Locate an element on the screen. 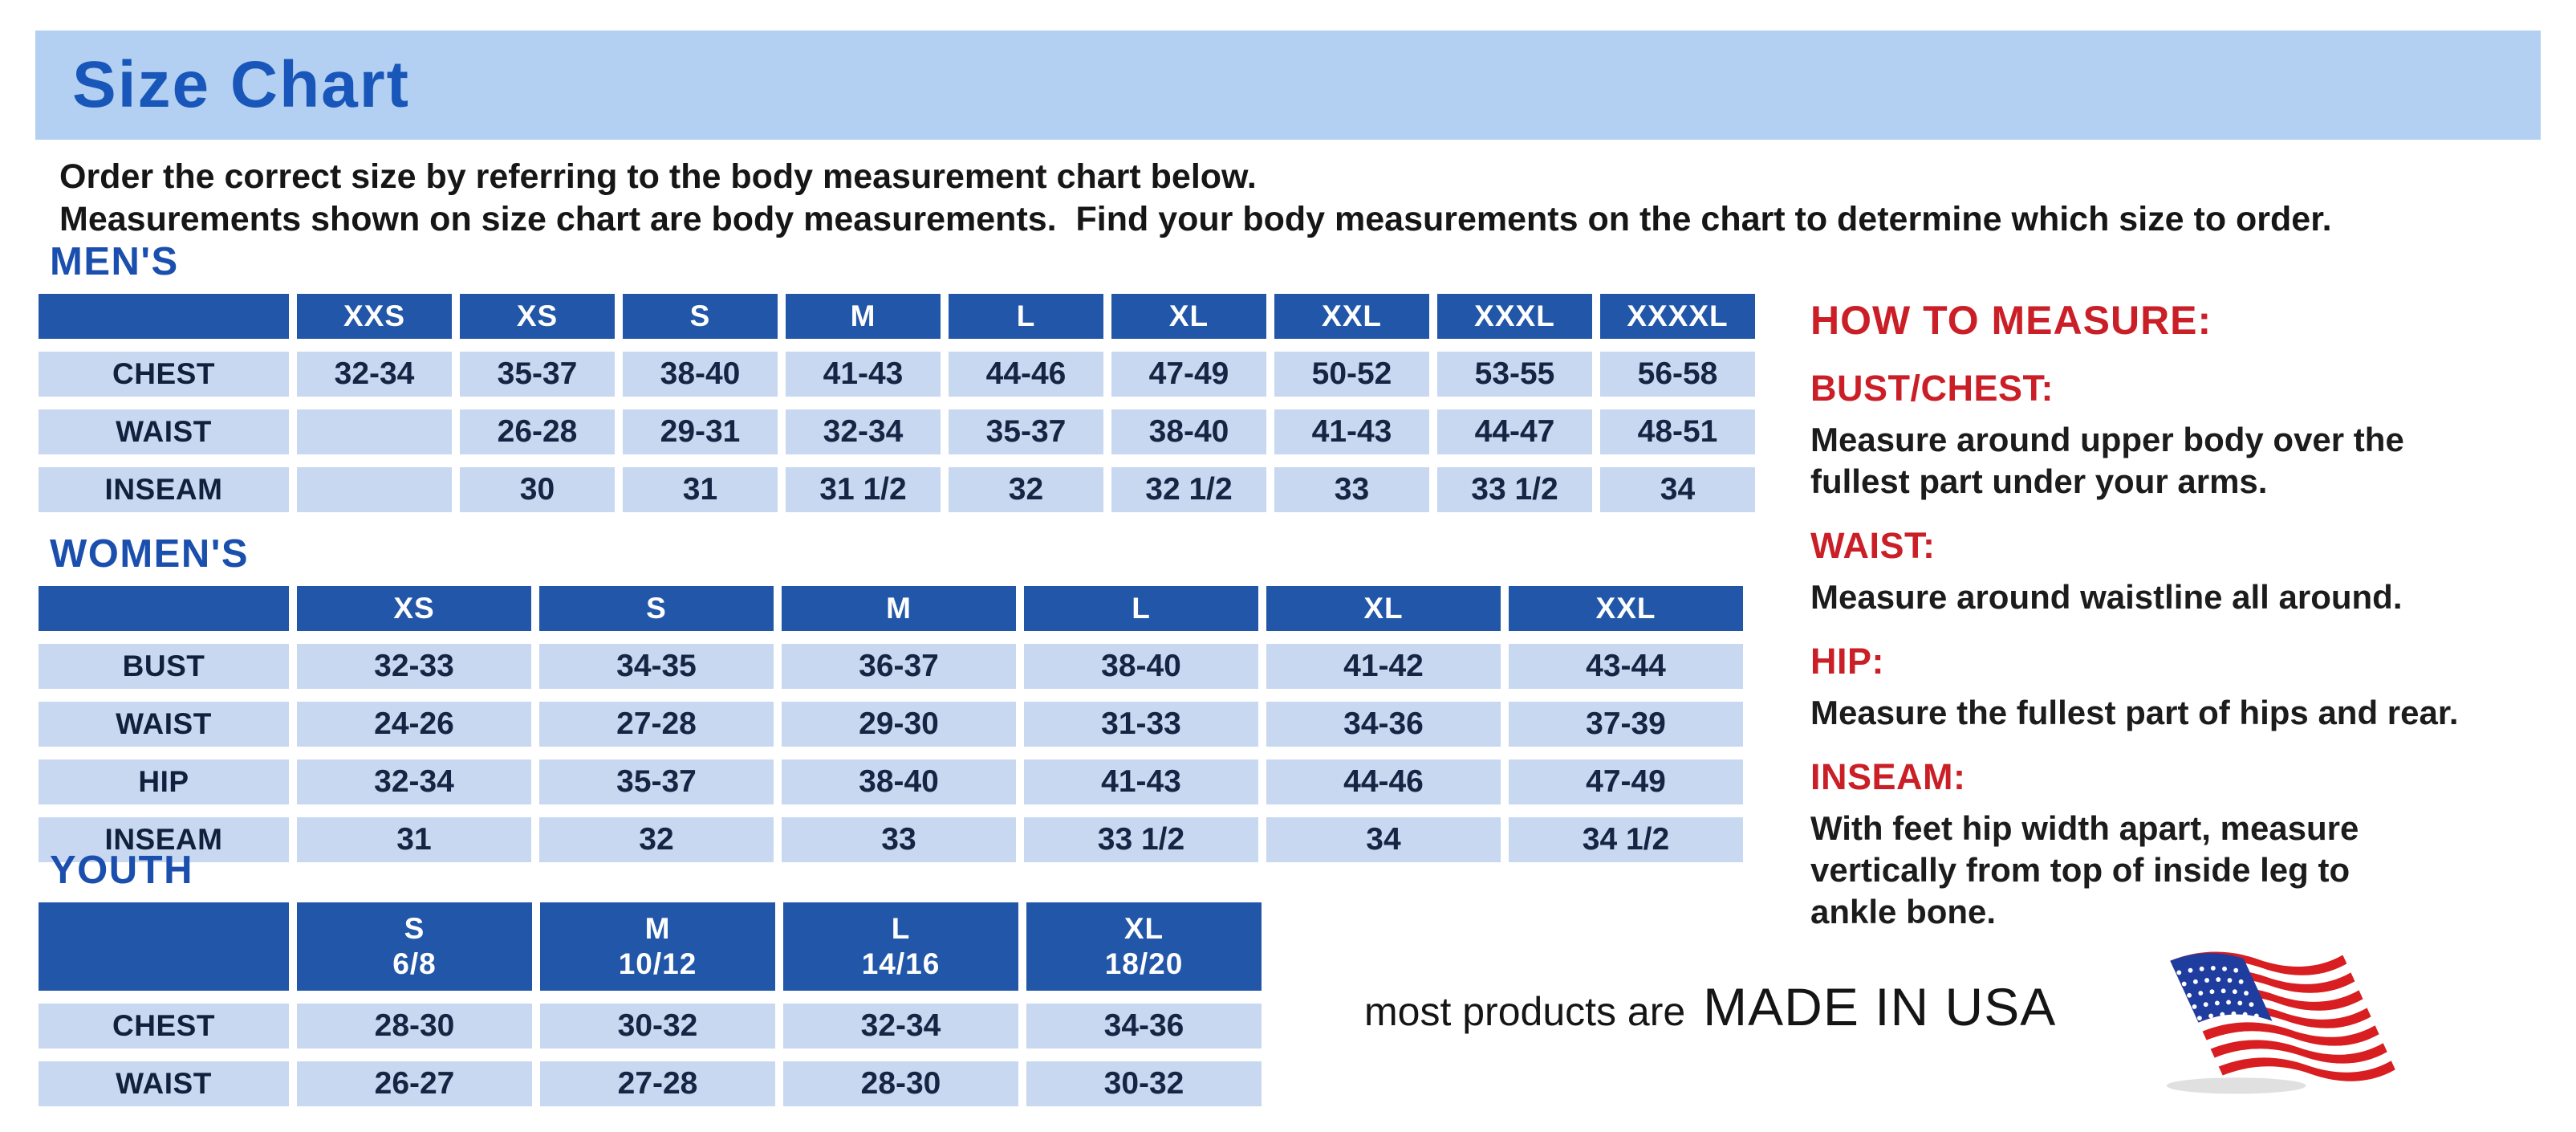 The image size is (2576, 1132). size-value-cell: 37-39 is located at coordinates (1626, 725).